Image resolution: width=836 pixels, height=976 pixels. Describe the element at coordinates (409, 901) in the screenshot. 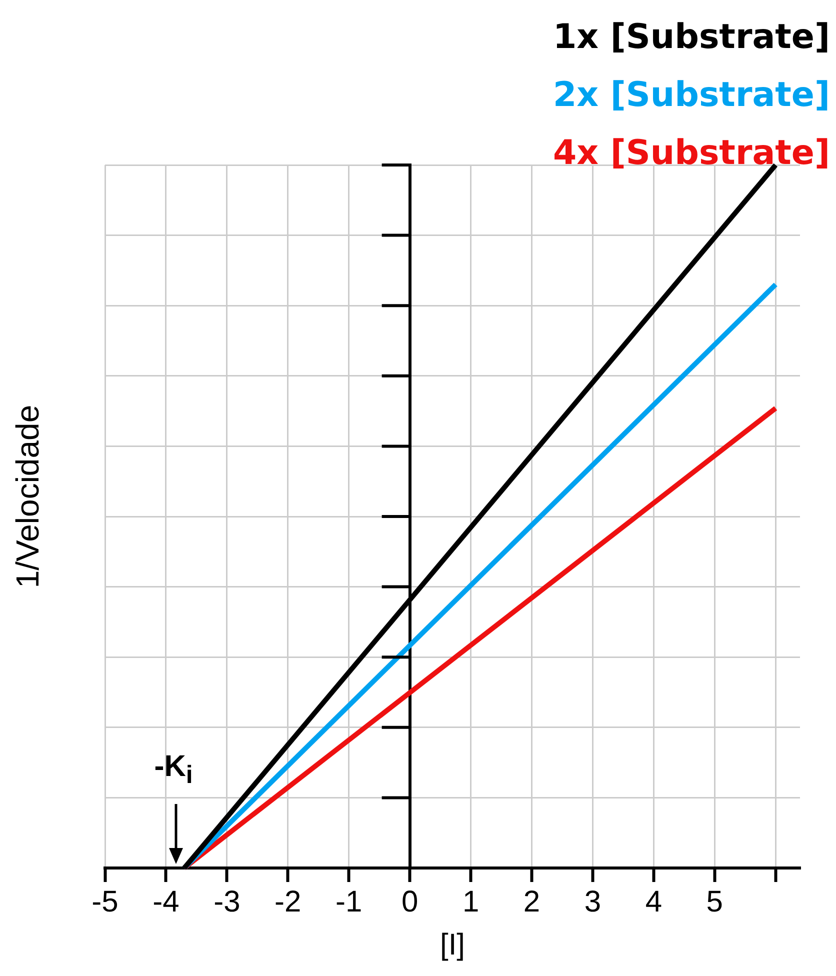

I see `x-tick-label: 0` at that location.